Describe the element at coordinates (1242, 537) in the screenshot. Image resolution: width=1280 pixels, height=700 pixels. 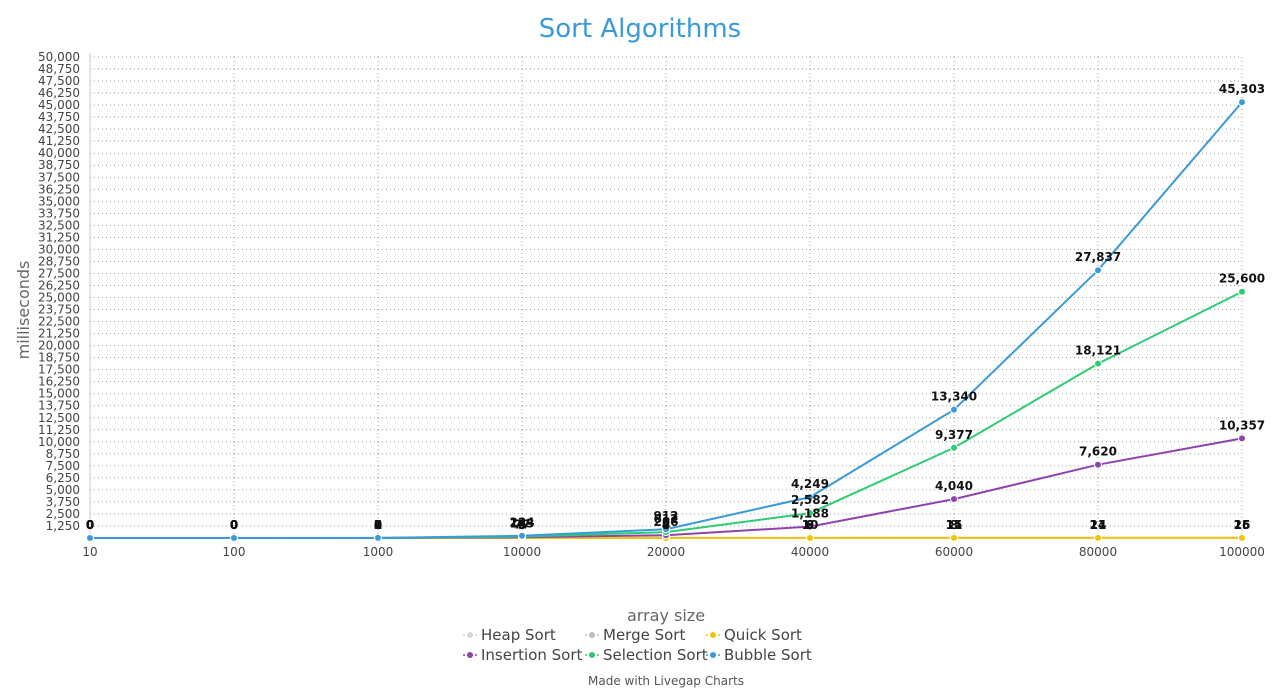
I see `data-point-quick-sort` at that location.